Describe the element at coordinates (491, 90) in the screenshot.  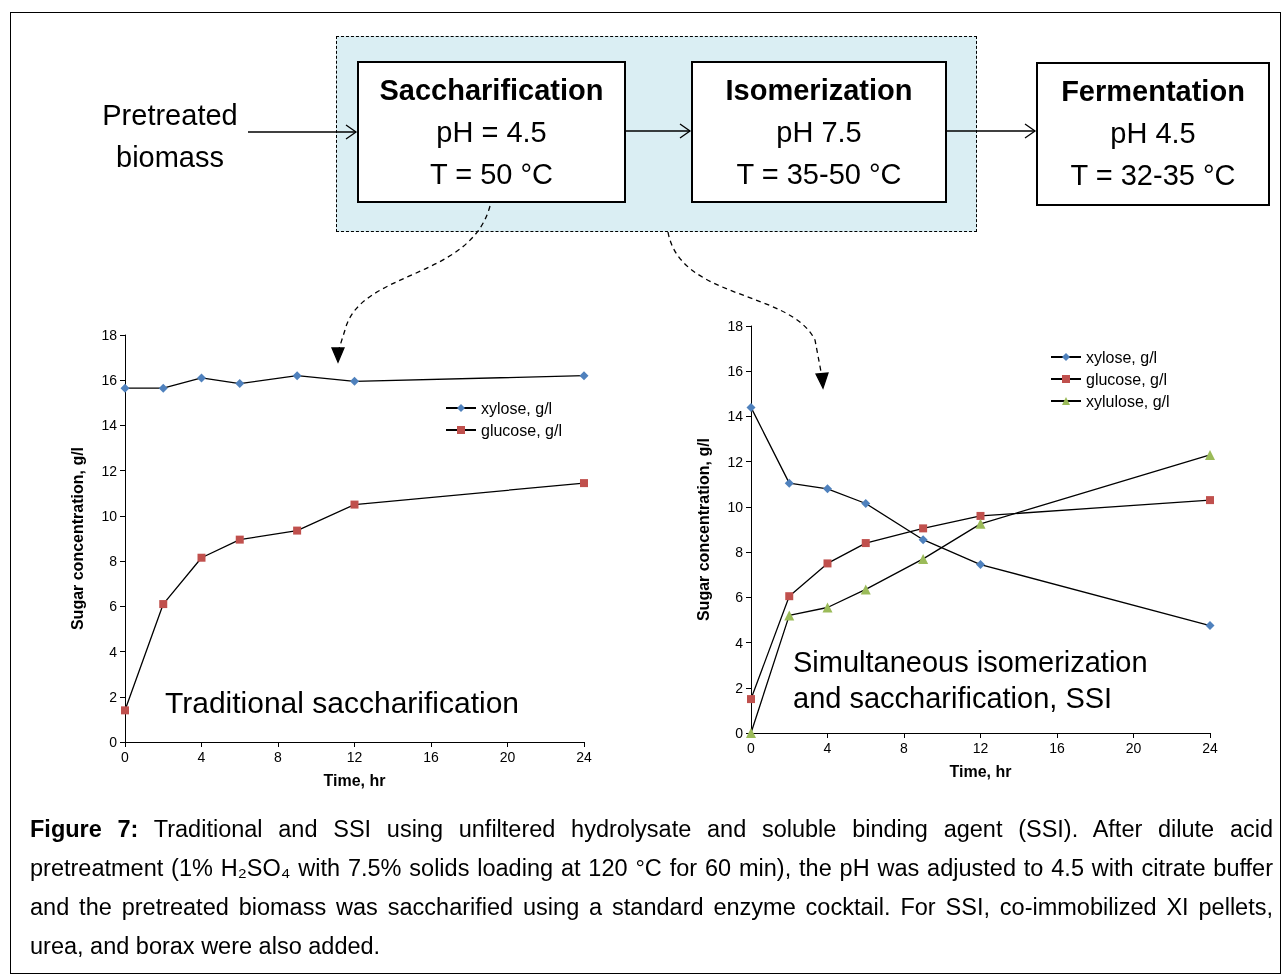
I see `text: Saccharification` at that location.